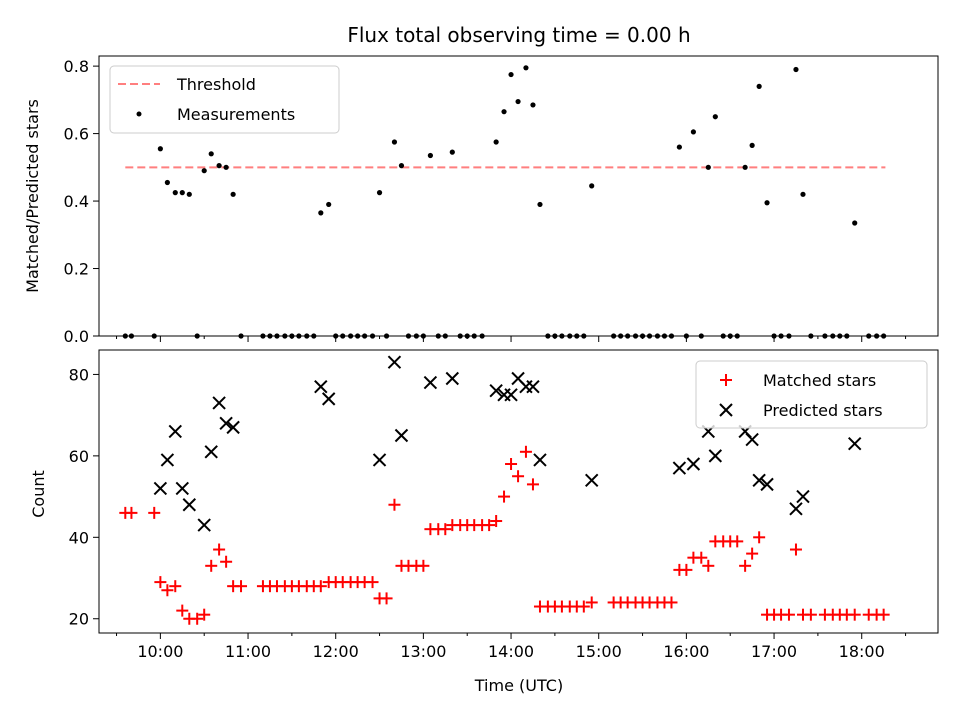  What do you see at coordinates (79, 537) in the screenshot?
I see `bottom-y-tick-label: 40` at bounding box center [79, 537].